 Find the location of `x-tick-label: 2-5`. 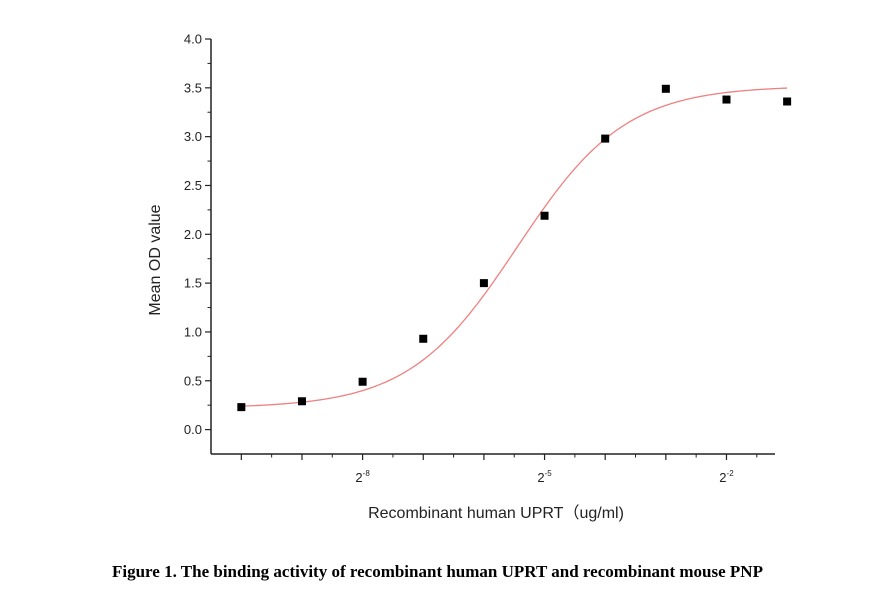

x-tick-label: 2-5 is located at coordinates (544, 477).